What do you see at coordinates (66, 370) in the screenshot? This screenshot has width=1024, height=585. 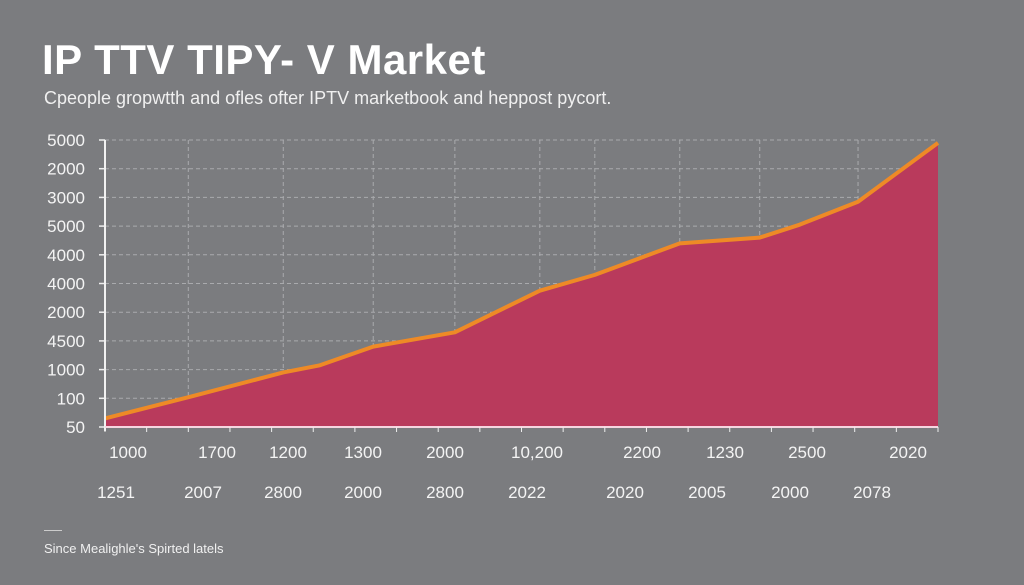 I see `y-tick-label: 1000` at bounding box center [66, 370].